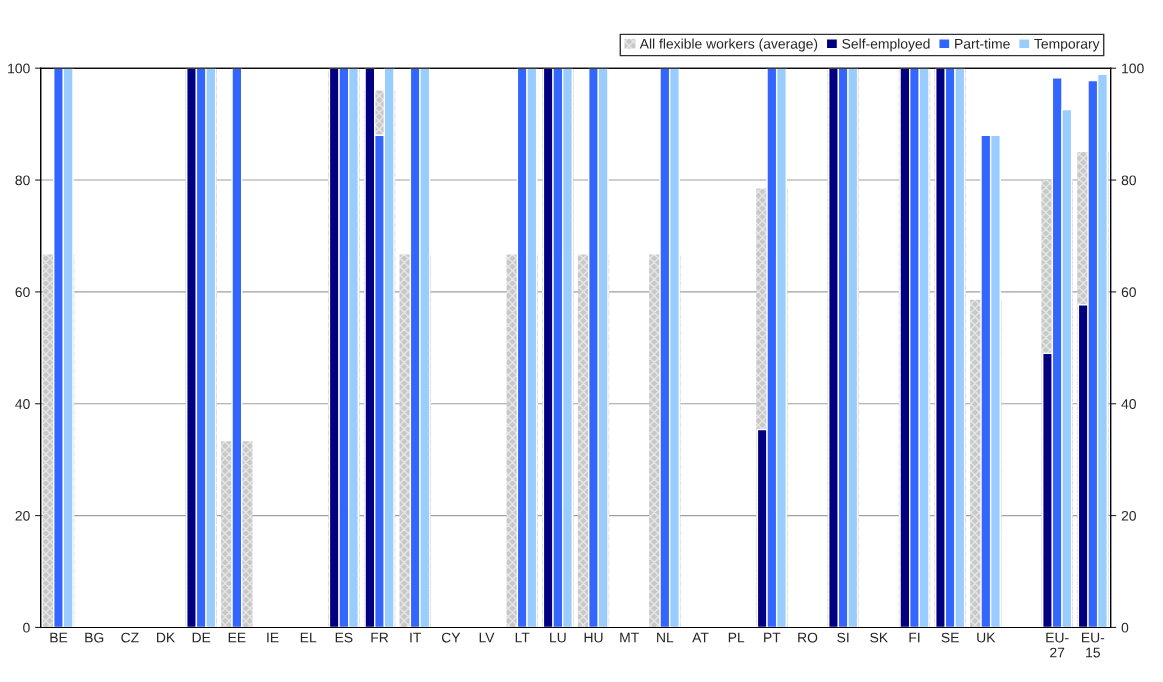 Image resolution: width=1163 pixels, height=682 pixels. Describe the element at coordinates (273, 637) in the screenshot. I see `x-tick-label: IE` at that location.